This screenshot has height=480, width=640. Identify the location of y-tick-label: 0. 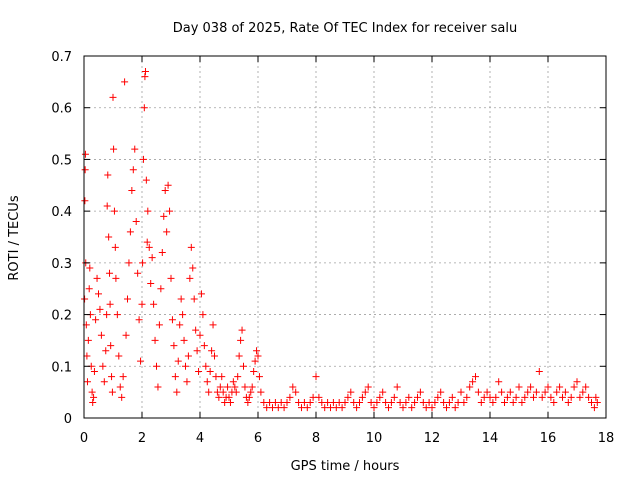
(68, 419).